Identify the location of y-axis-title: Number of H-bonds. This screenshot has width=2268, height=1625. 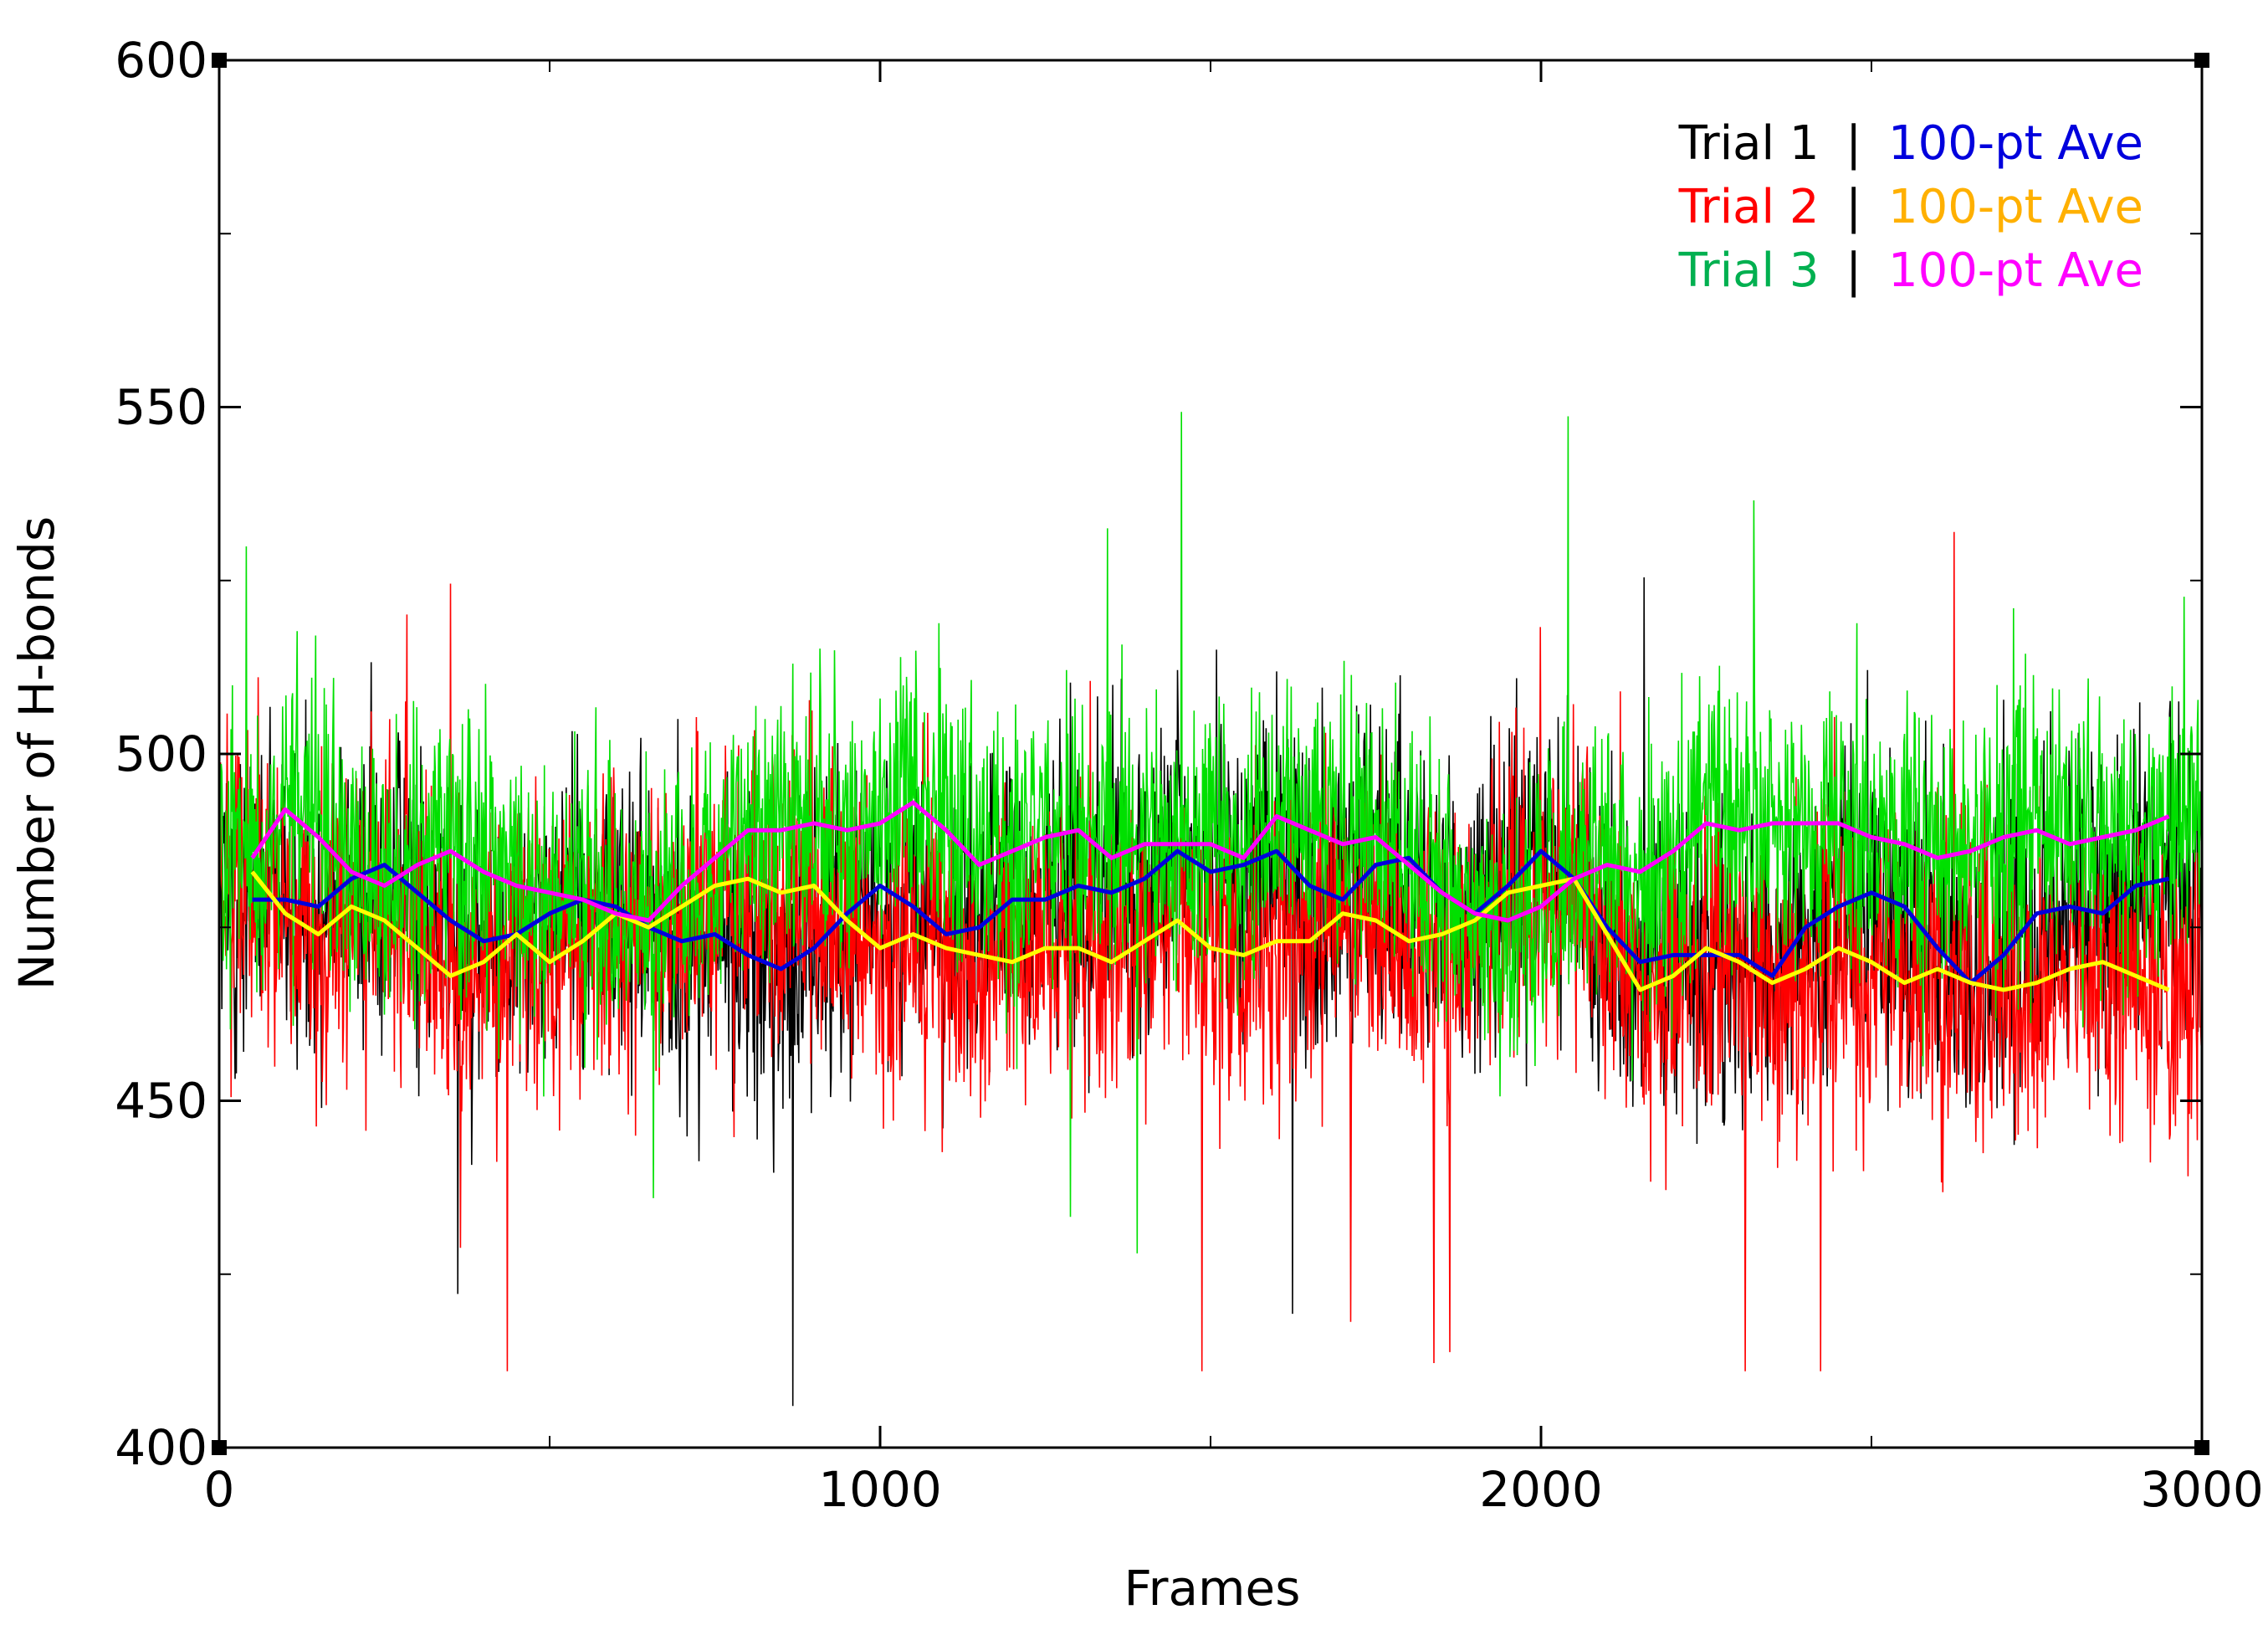
(36, 753).